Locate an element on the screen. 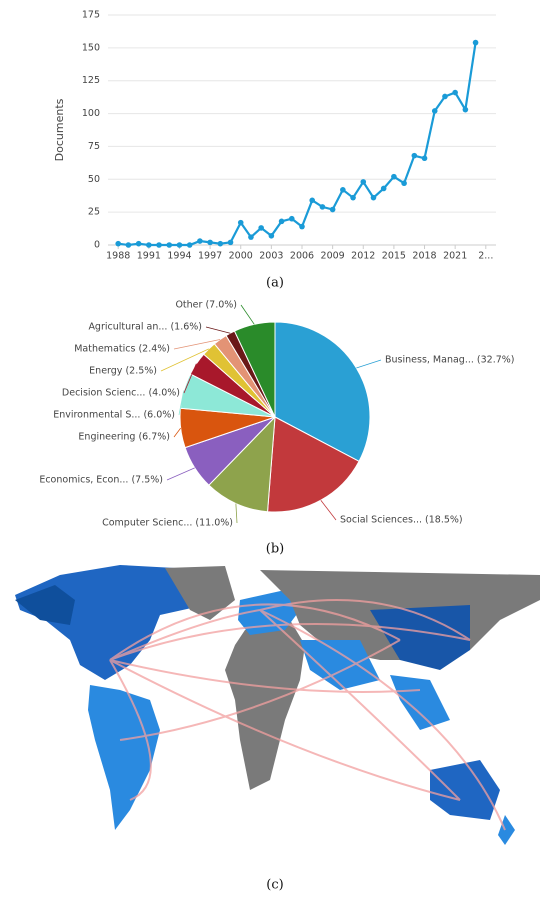 The width and height of the screenshot is (550, 902). x-tick-label: 2015 is located at coordinates (394, 256).